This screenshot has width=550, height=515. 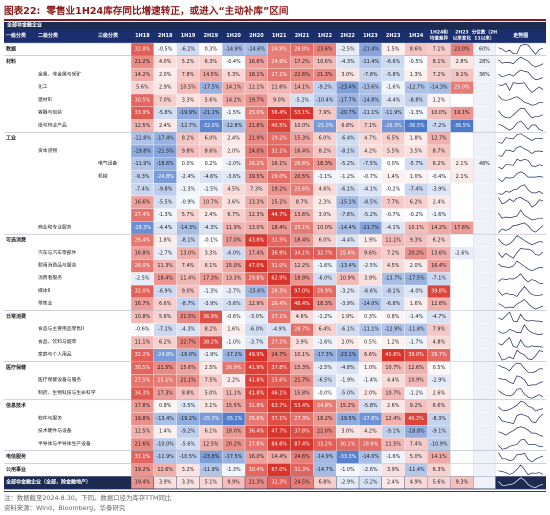 I want to click on row-label-lvl1: 公用事业, so click(x=16, y=469).